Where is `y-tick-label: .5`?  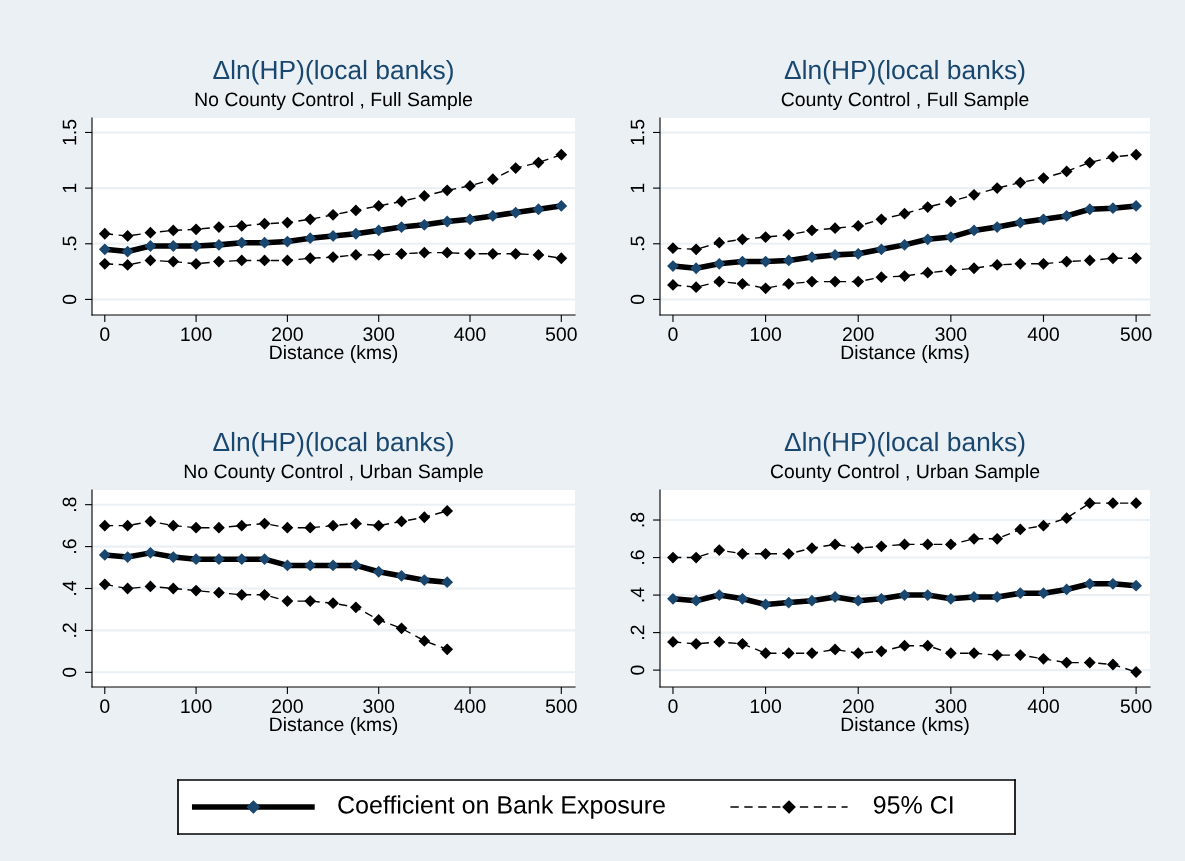 y-tick-label: .5 is located at coordinates (637, 243).